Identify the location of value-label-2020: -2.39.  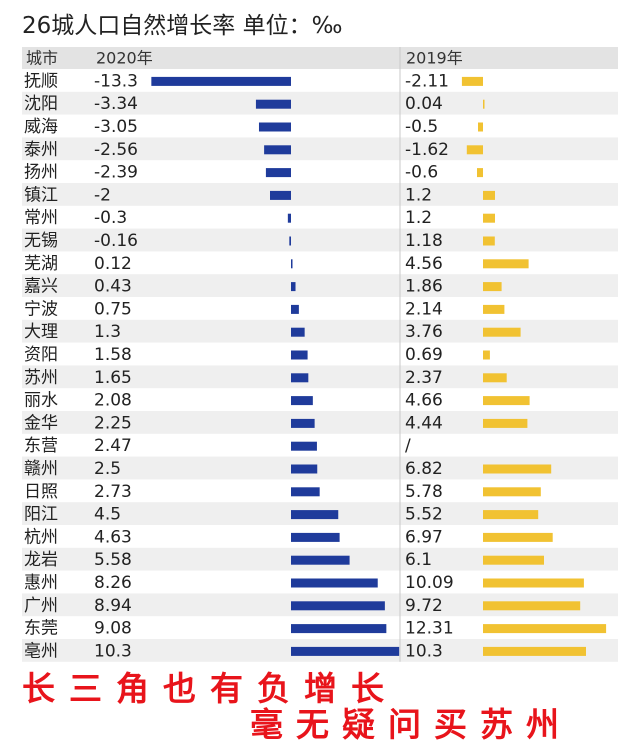
(116, 173).